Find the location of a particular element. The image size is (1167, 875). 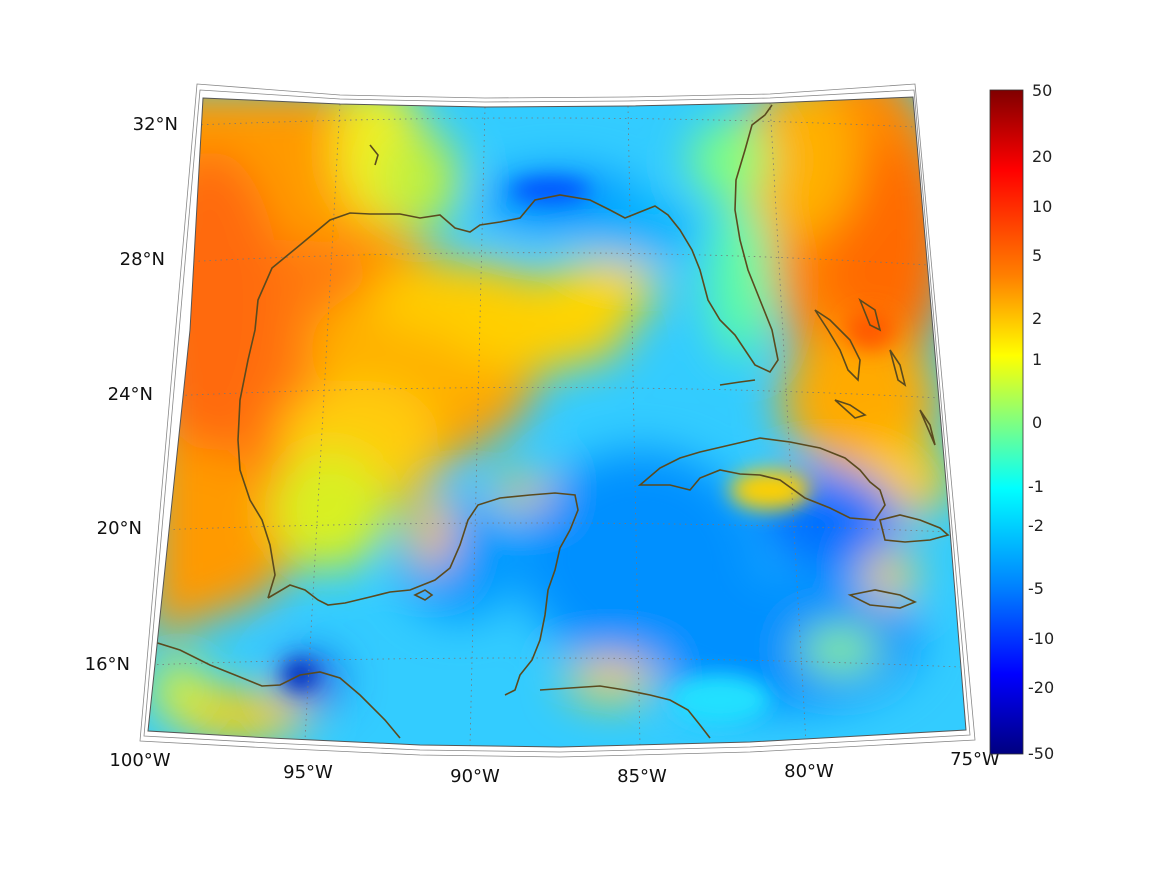

colorbar-tick-m5: -5 is located at coordinates (1036, 588).